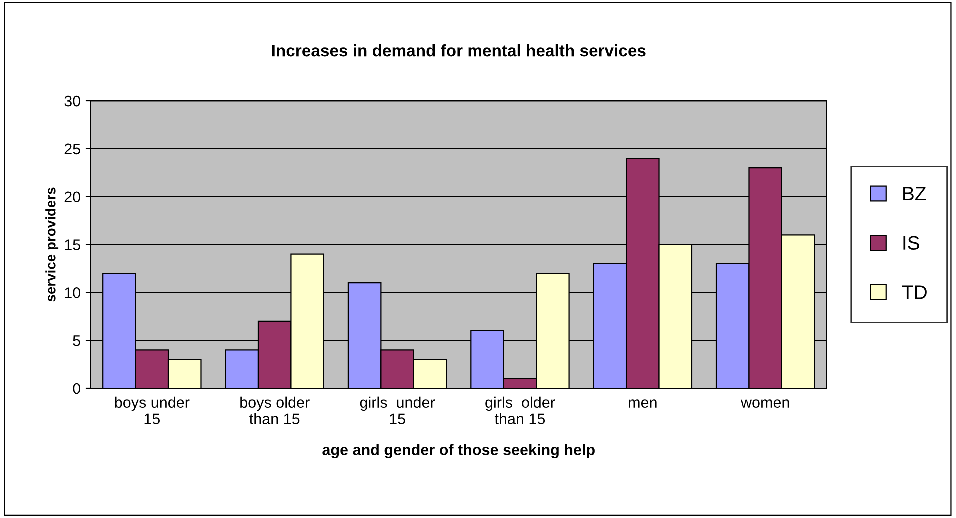  What do you see at coordinates (765, 404) in the screenshot?
I see `x-tick-label: women` at bounding box center [765, 404].